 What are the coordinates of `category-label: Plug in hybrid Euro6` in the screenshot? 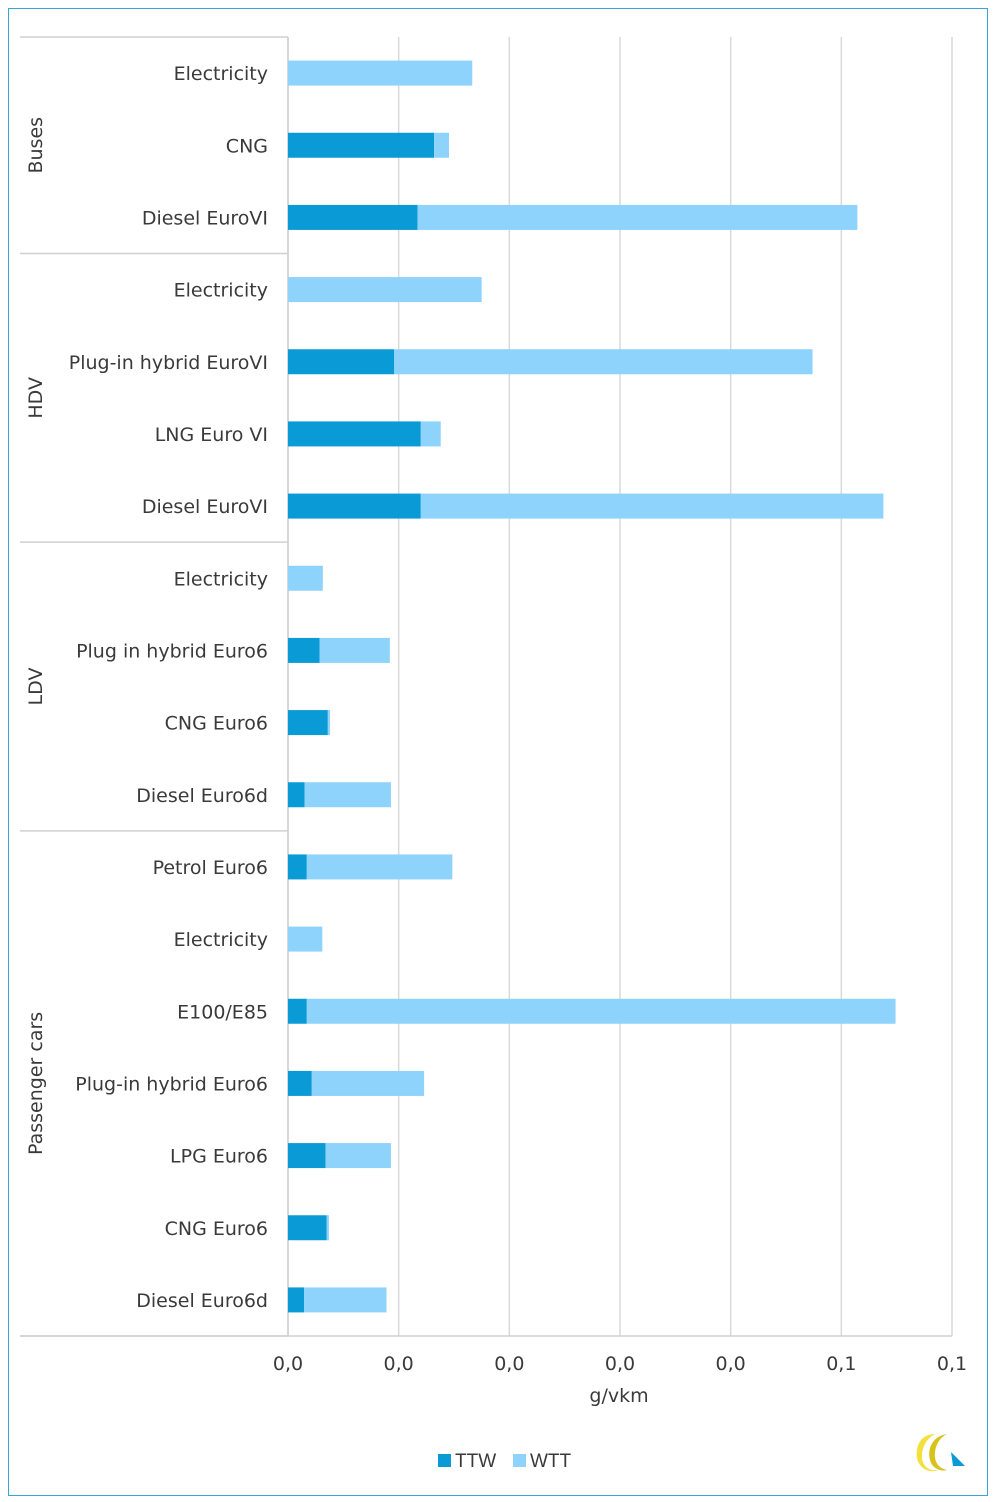 It's located at (172, 651).